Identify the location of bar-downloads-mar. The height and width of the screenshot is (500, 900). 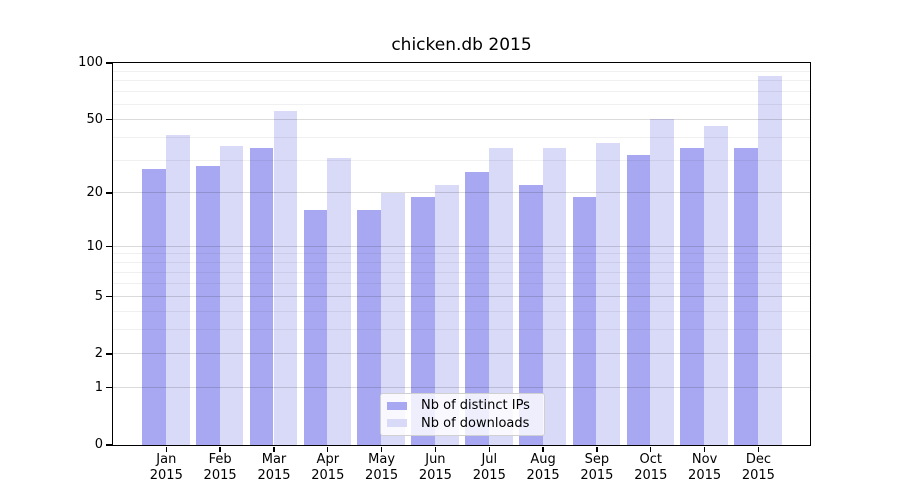
(285, 278).